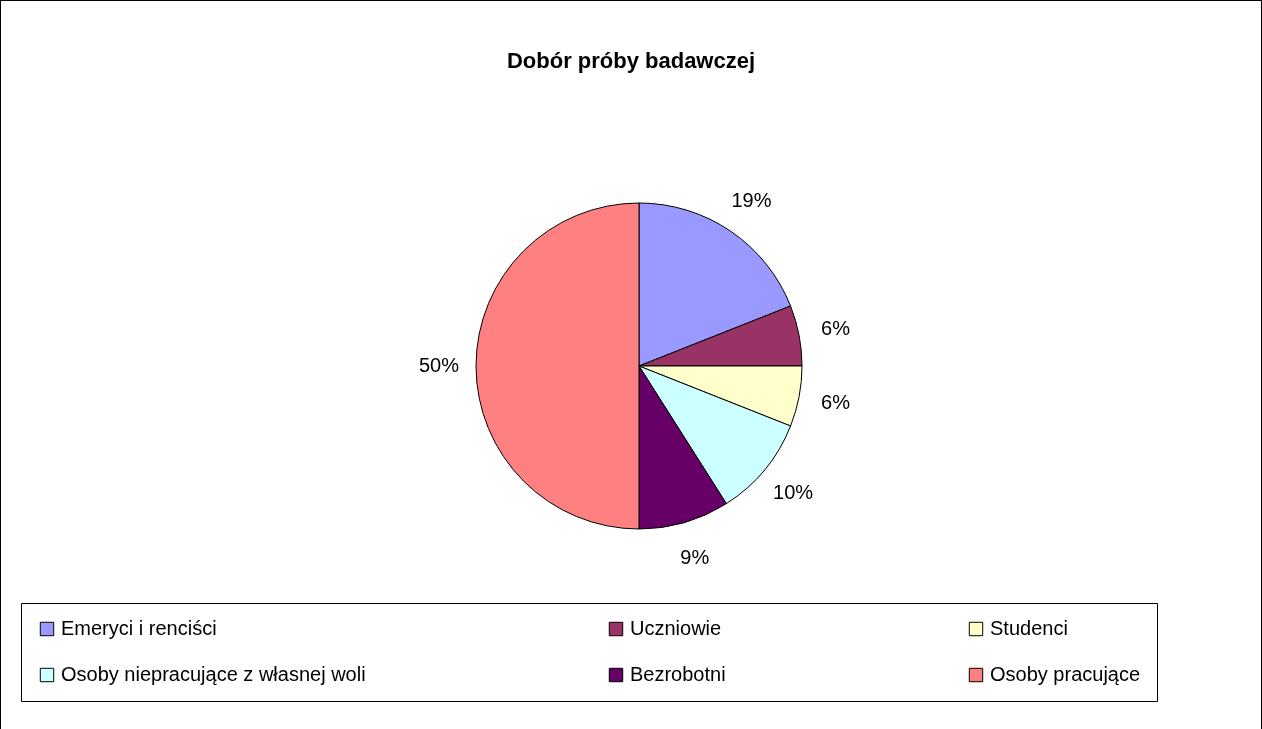  What do you see at coordinates (1029, 628) in the screenshot?
I see `legend-label: Studenci` at bounding box center [1029, 628].